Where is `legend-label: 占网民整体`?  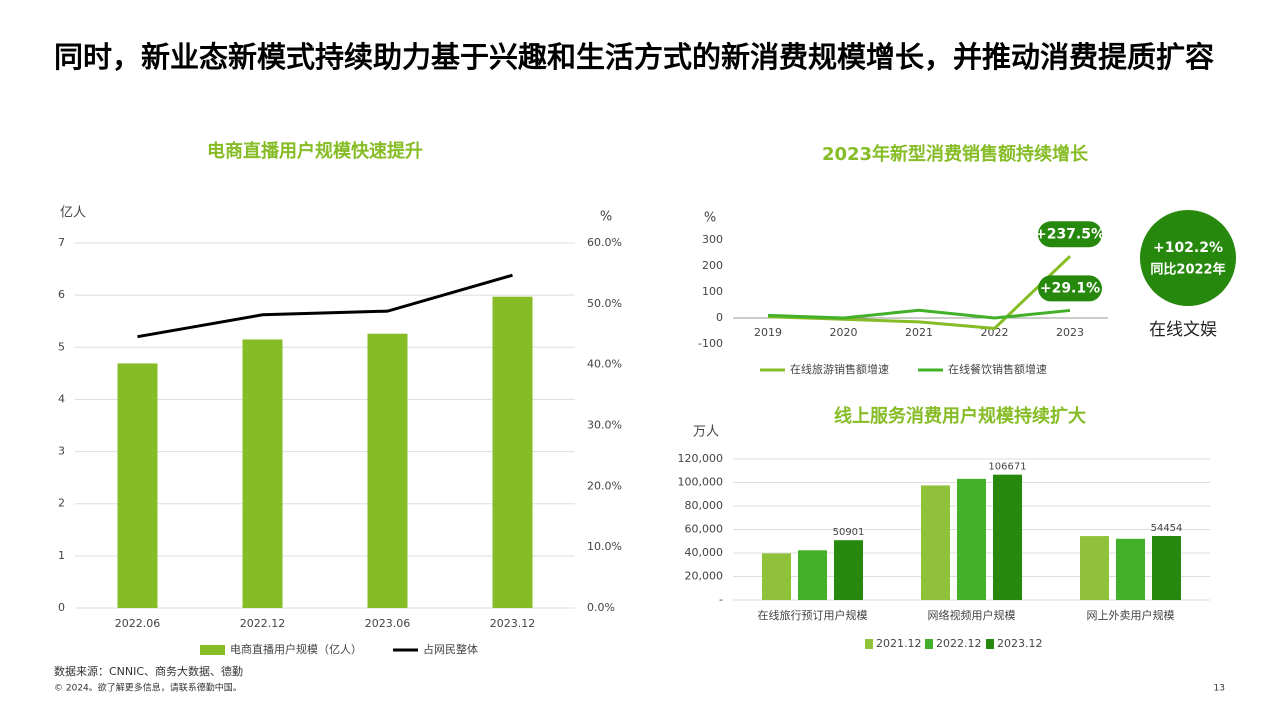
legend-label: 占网民整体 is located at coordinates (450, 649).